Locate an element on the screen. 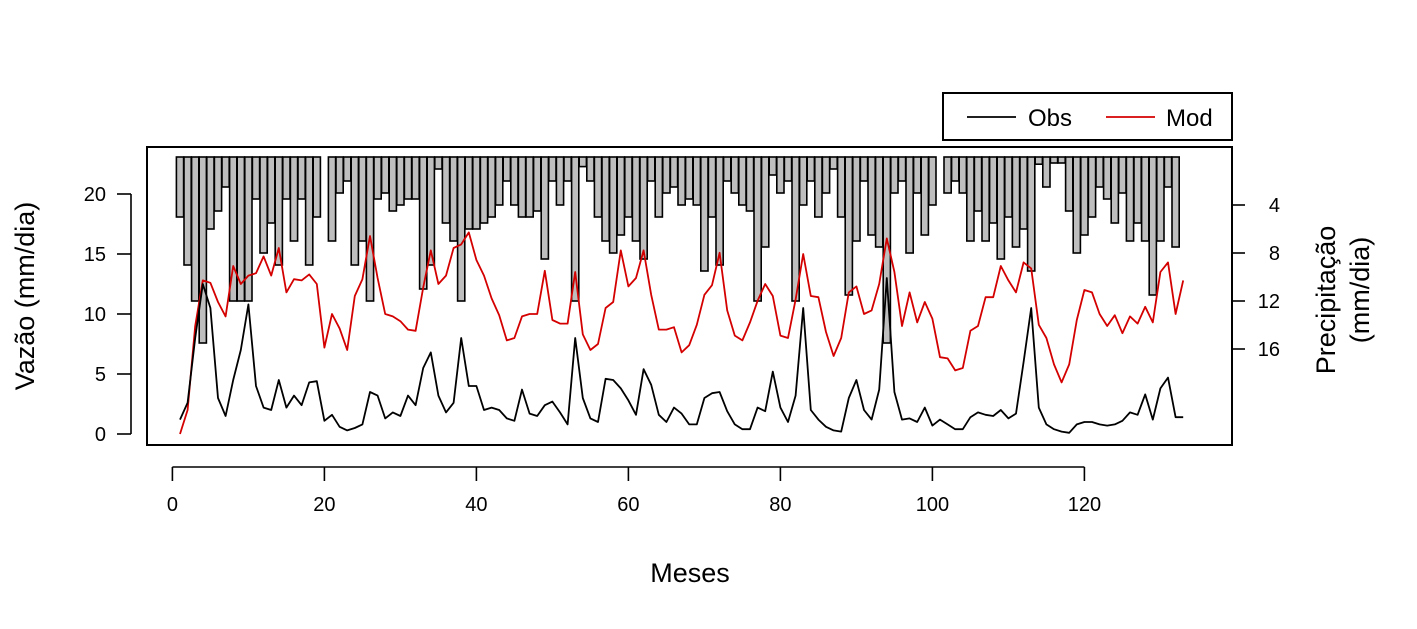 Image resolution: width=1417 pixels, height=629 pixels. y2-tick-label: 8 is located at coordinates (1274, 254).